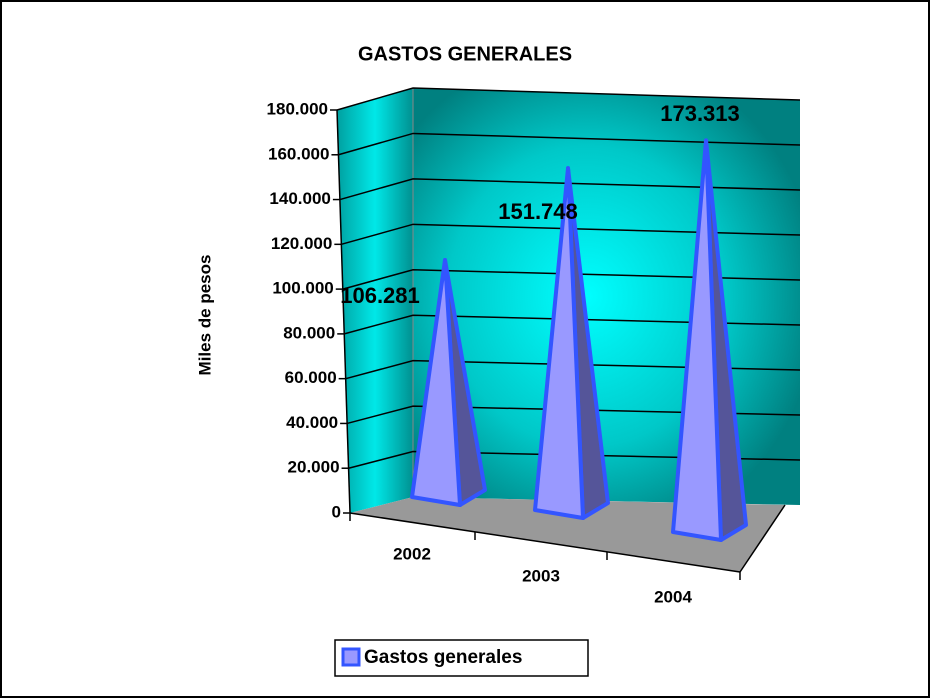  Describe the element at coordinates (343, 311) in the screenshot. I see `y-axis` at that location.